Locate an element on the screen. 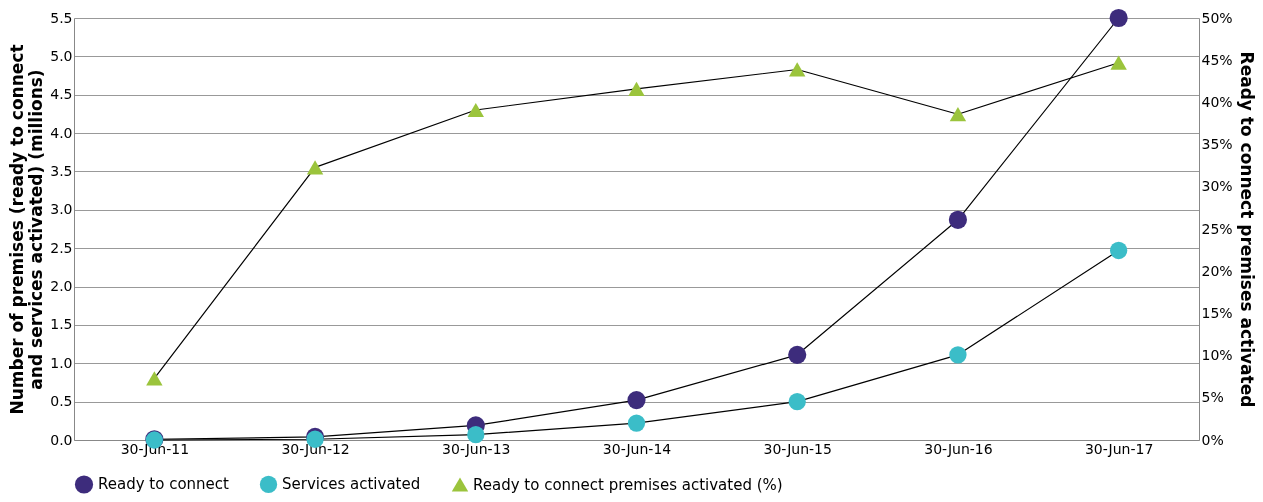 The width and height of the screenshot is (1263, 502). y2-axis-title: Ready to connect premises activated is located at coordinates (1246, 229).